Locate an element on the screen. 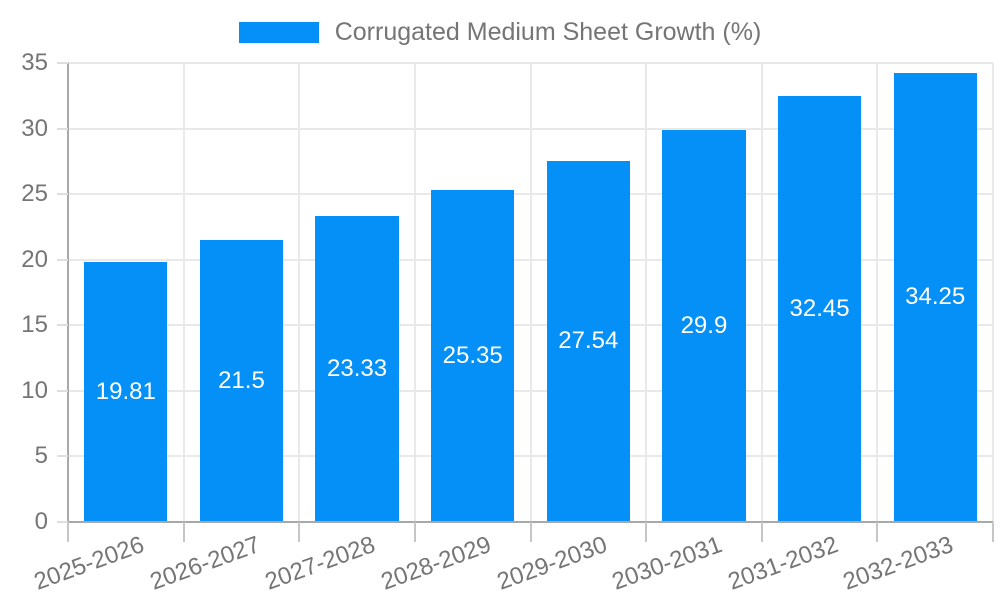  bar-value-label: 19.81 is located at coordinates (125, 392).